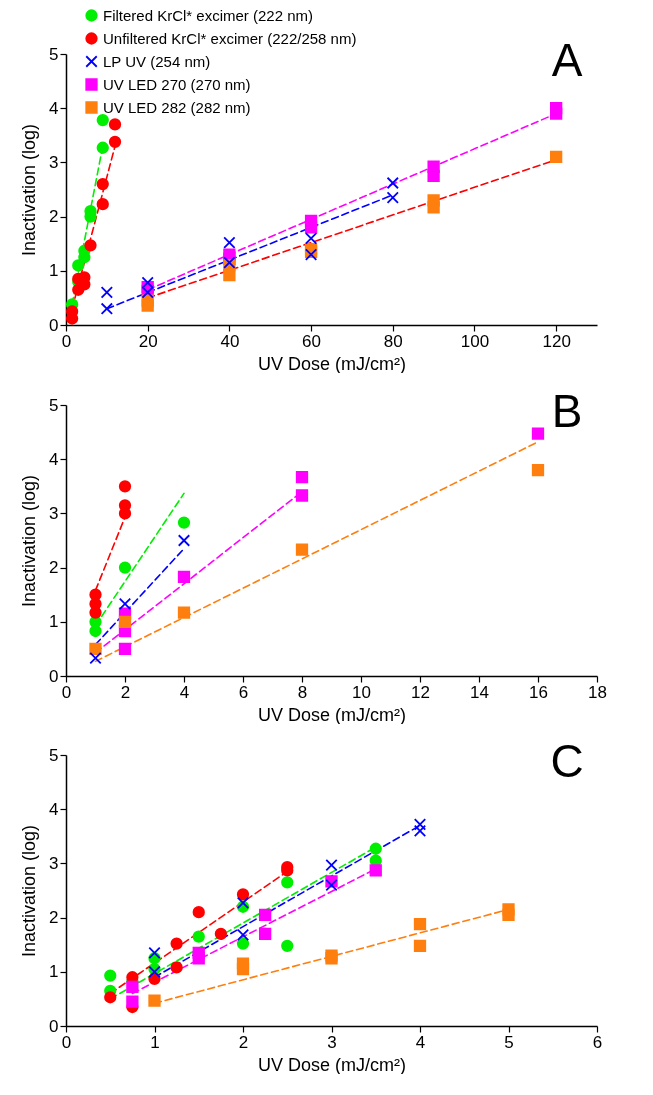 The width and height of the screenshot is (653, 1095). Describe the element at coordinates (420, 692) in the screenshot. I see `x-tick-label: 12` at that location.